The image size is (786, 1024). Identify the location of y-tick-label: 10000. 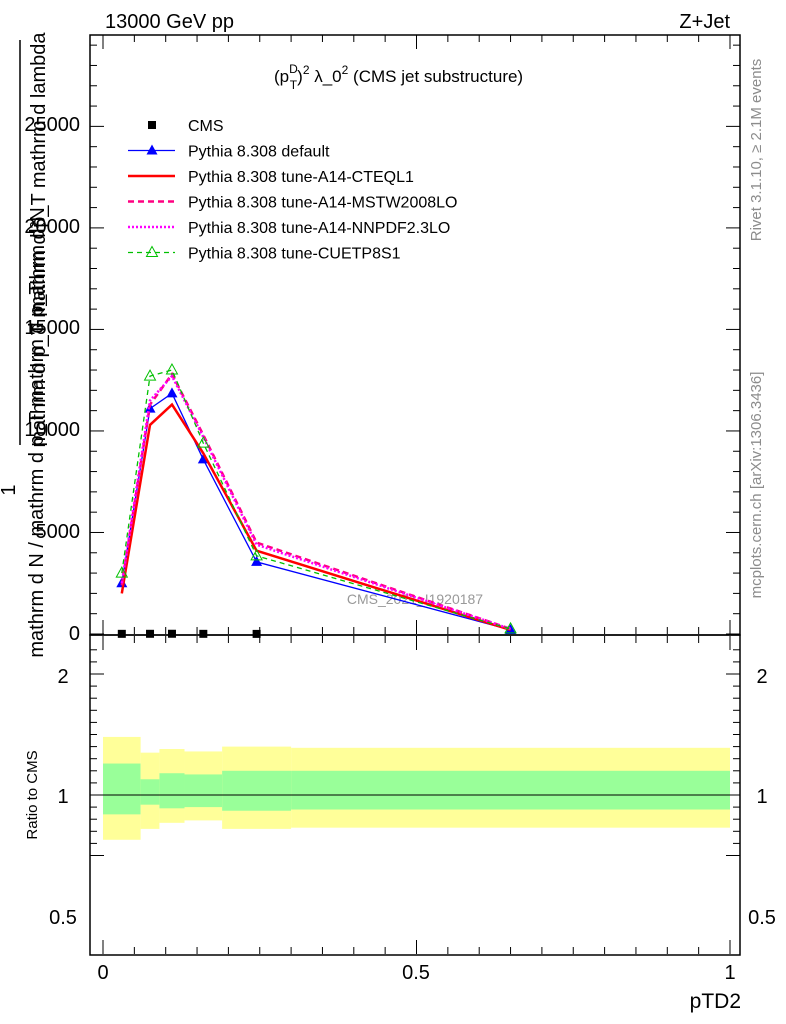
(52, 430).